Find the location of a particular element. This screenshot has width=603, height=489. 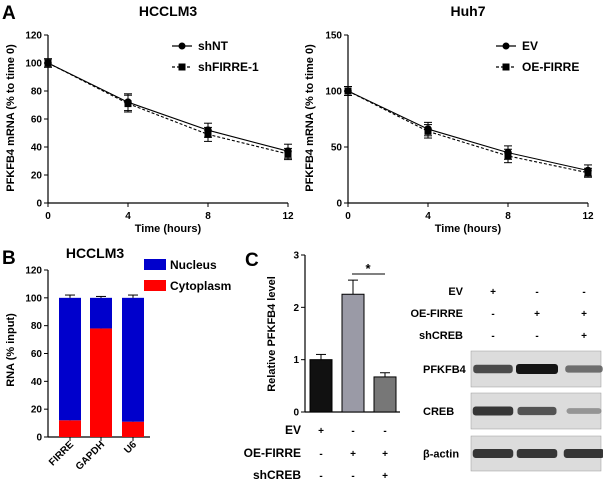

chart-b-bar-u6-nucleus is located at coordinates (133, 359).